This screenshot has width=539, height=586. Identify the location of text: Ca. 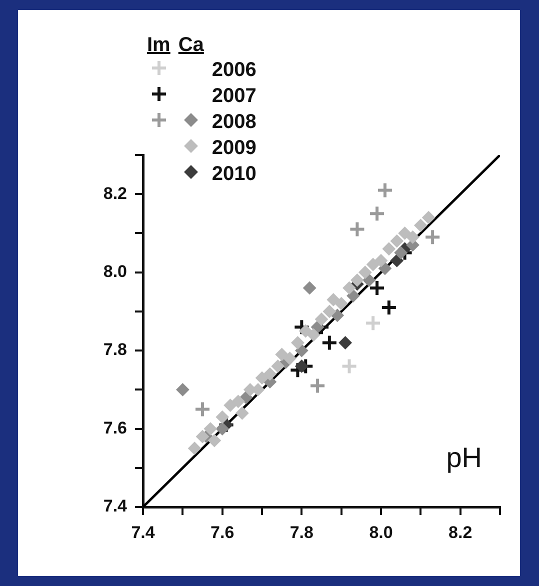
(191, 45).